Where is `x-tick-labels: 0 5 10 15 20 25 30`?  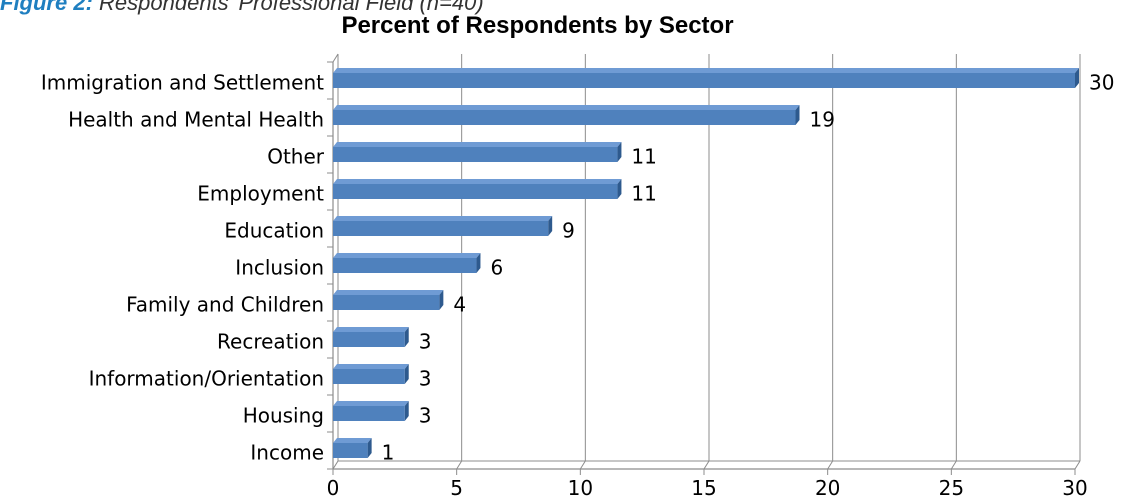 x-tick-labels: 0 5 10 15 20 25 30 is located at coordinates (707, 488).